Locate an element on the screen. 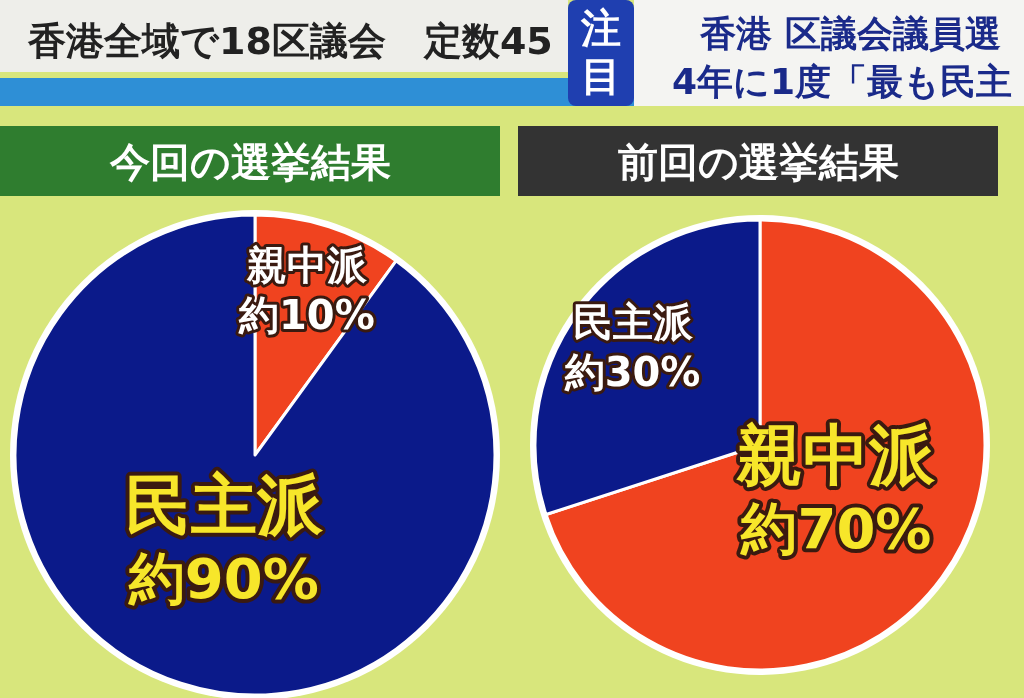 The width and height of the screenshot is (1024, 698). slice-label: 親中派 is located at coordinates (836, 456).